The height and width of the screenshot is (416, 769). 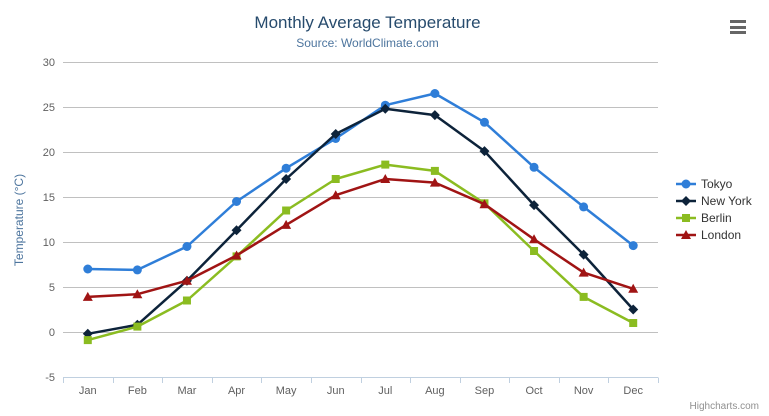 What do you see at coordinates (49, 220) in the screenshot?
I see `y-axis-labels: -5 0 5 10 15 20 25 30` at bounding box center [49, 220].